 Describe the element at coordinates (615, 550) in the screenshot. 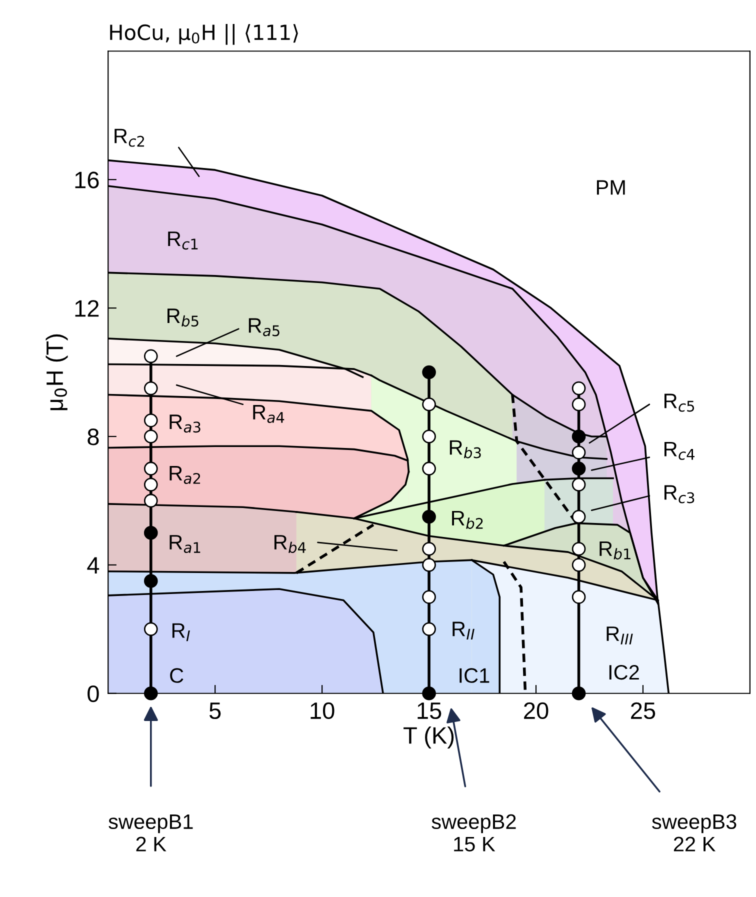

I see `annotation: R$_{b1}$` at that location.